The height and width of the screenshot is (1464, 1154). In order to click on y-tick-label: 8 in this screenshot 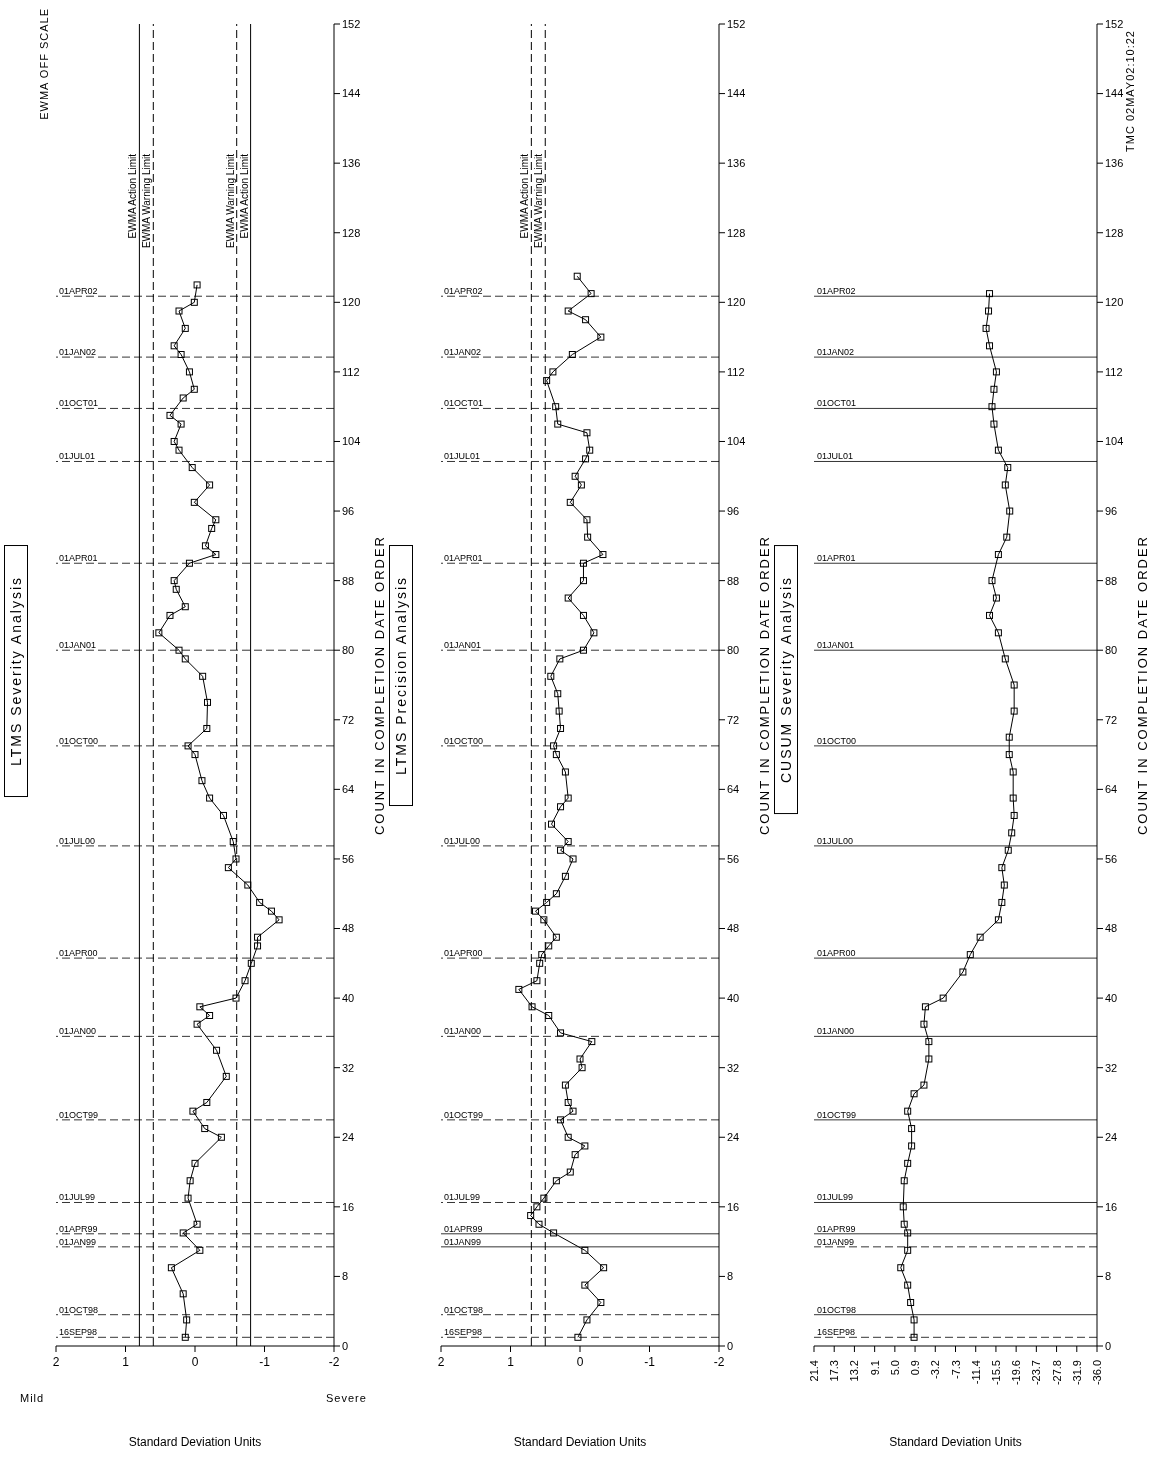, I will do `click(730, 1276)`.